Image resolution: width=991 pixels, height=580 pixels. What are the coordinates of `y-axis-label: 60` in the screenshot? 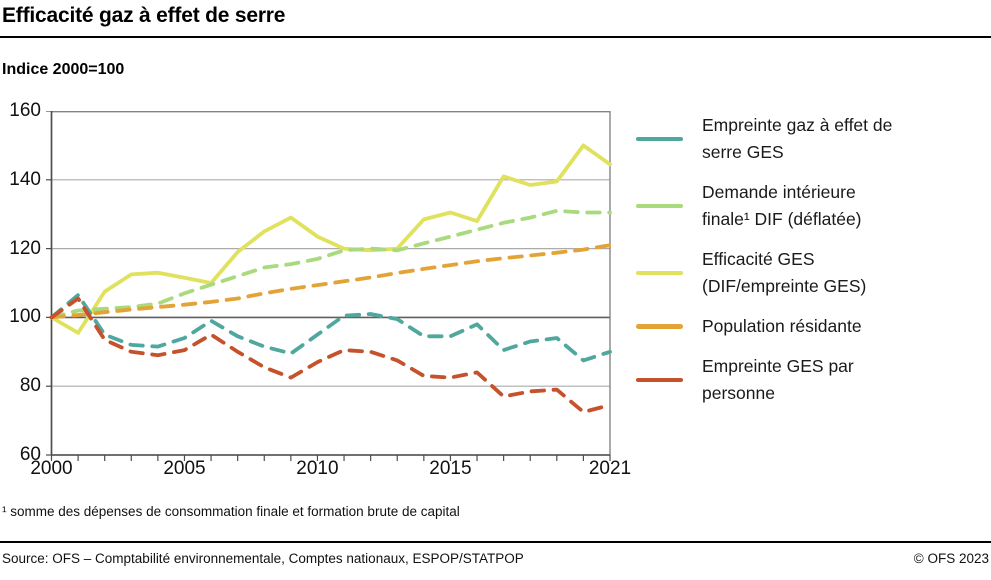 It's located at (30, 454).